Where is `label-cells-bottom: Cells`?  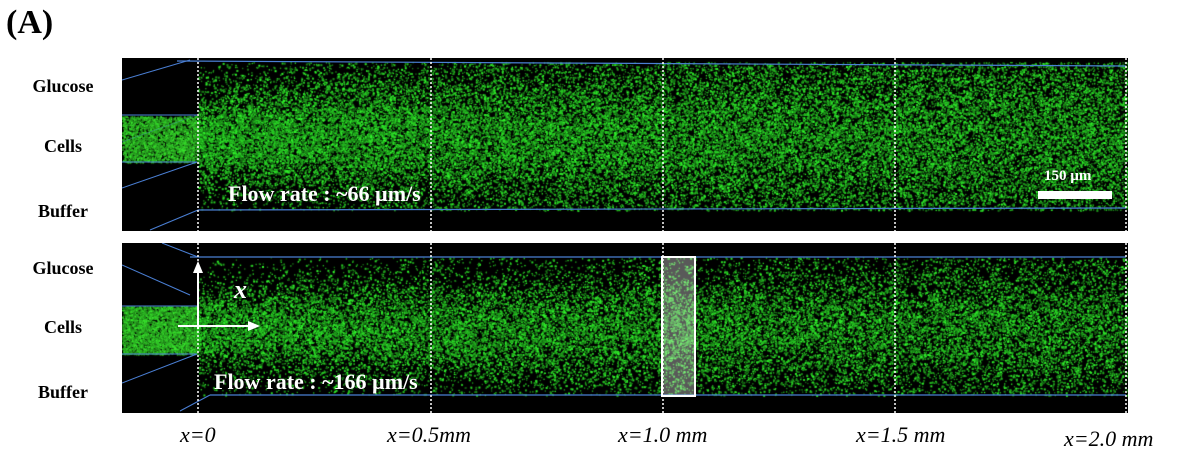 label-cells-bottom: Cells is located at coordinates (63, 327).